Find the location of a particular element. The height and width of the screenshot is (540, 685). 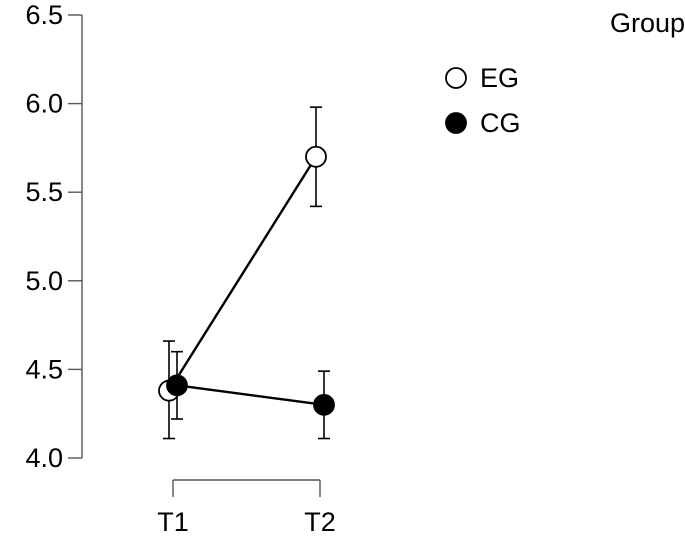

y-tick-label: 4.0 is located at coordinates (44, 458).